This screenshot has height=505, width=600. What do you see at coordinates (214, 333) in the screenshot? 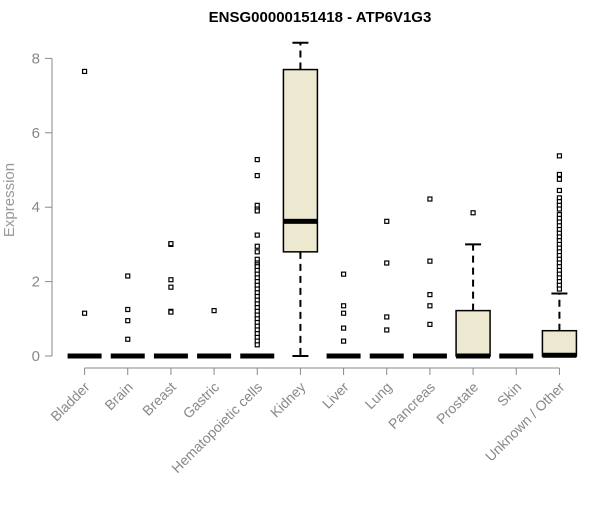
I see `box-gastric` at bounding box center [214, 333].